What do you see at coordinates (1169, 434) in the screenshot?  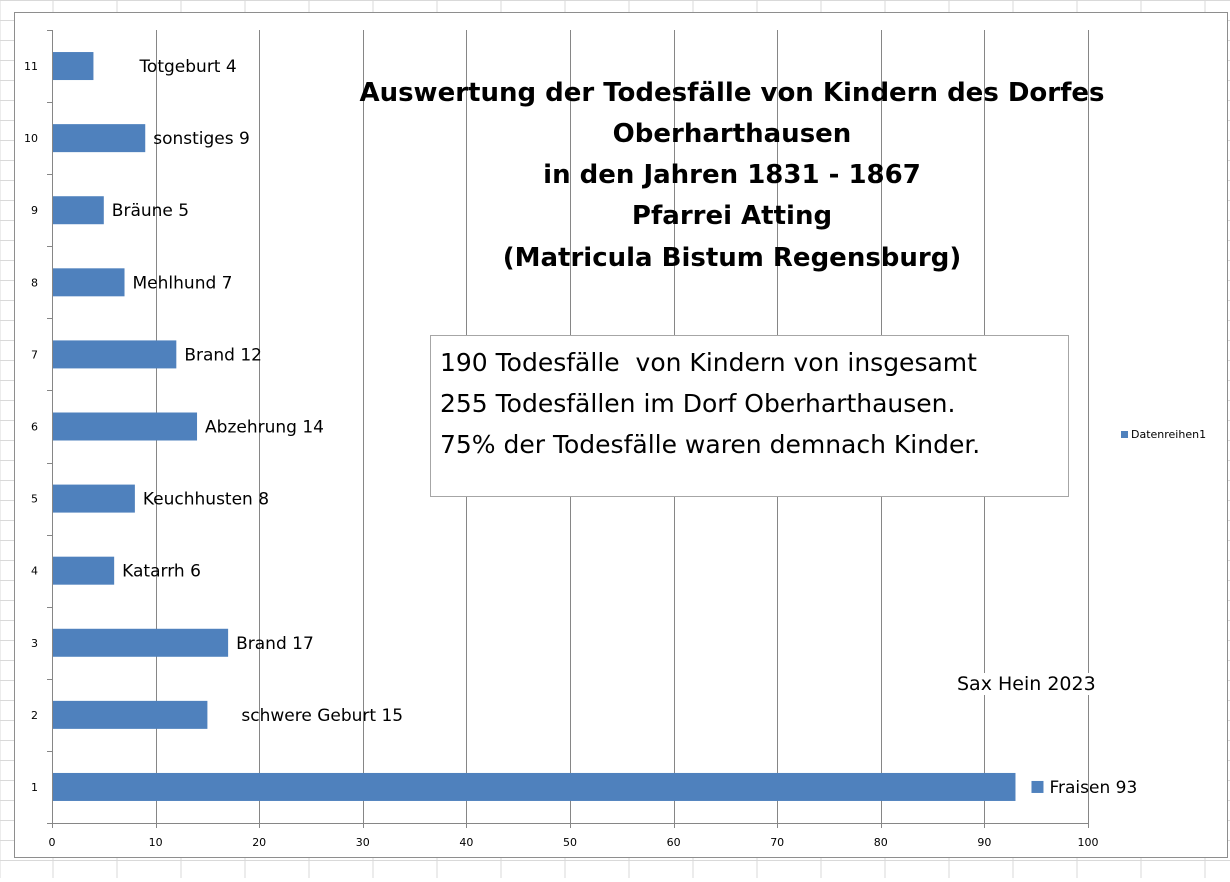 I see `legend-entry-label: Datenreihen1` at bounding box center [1169, 434].